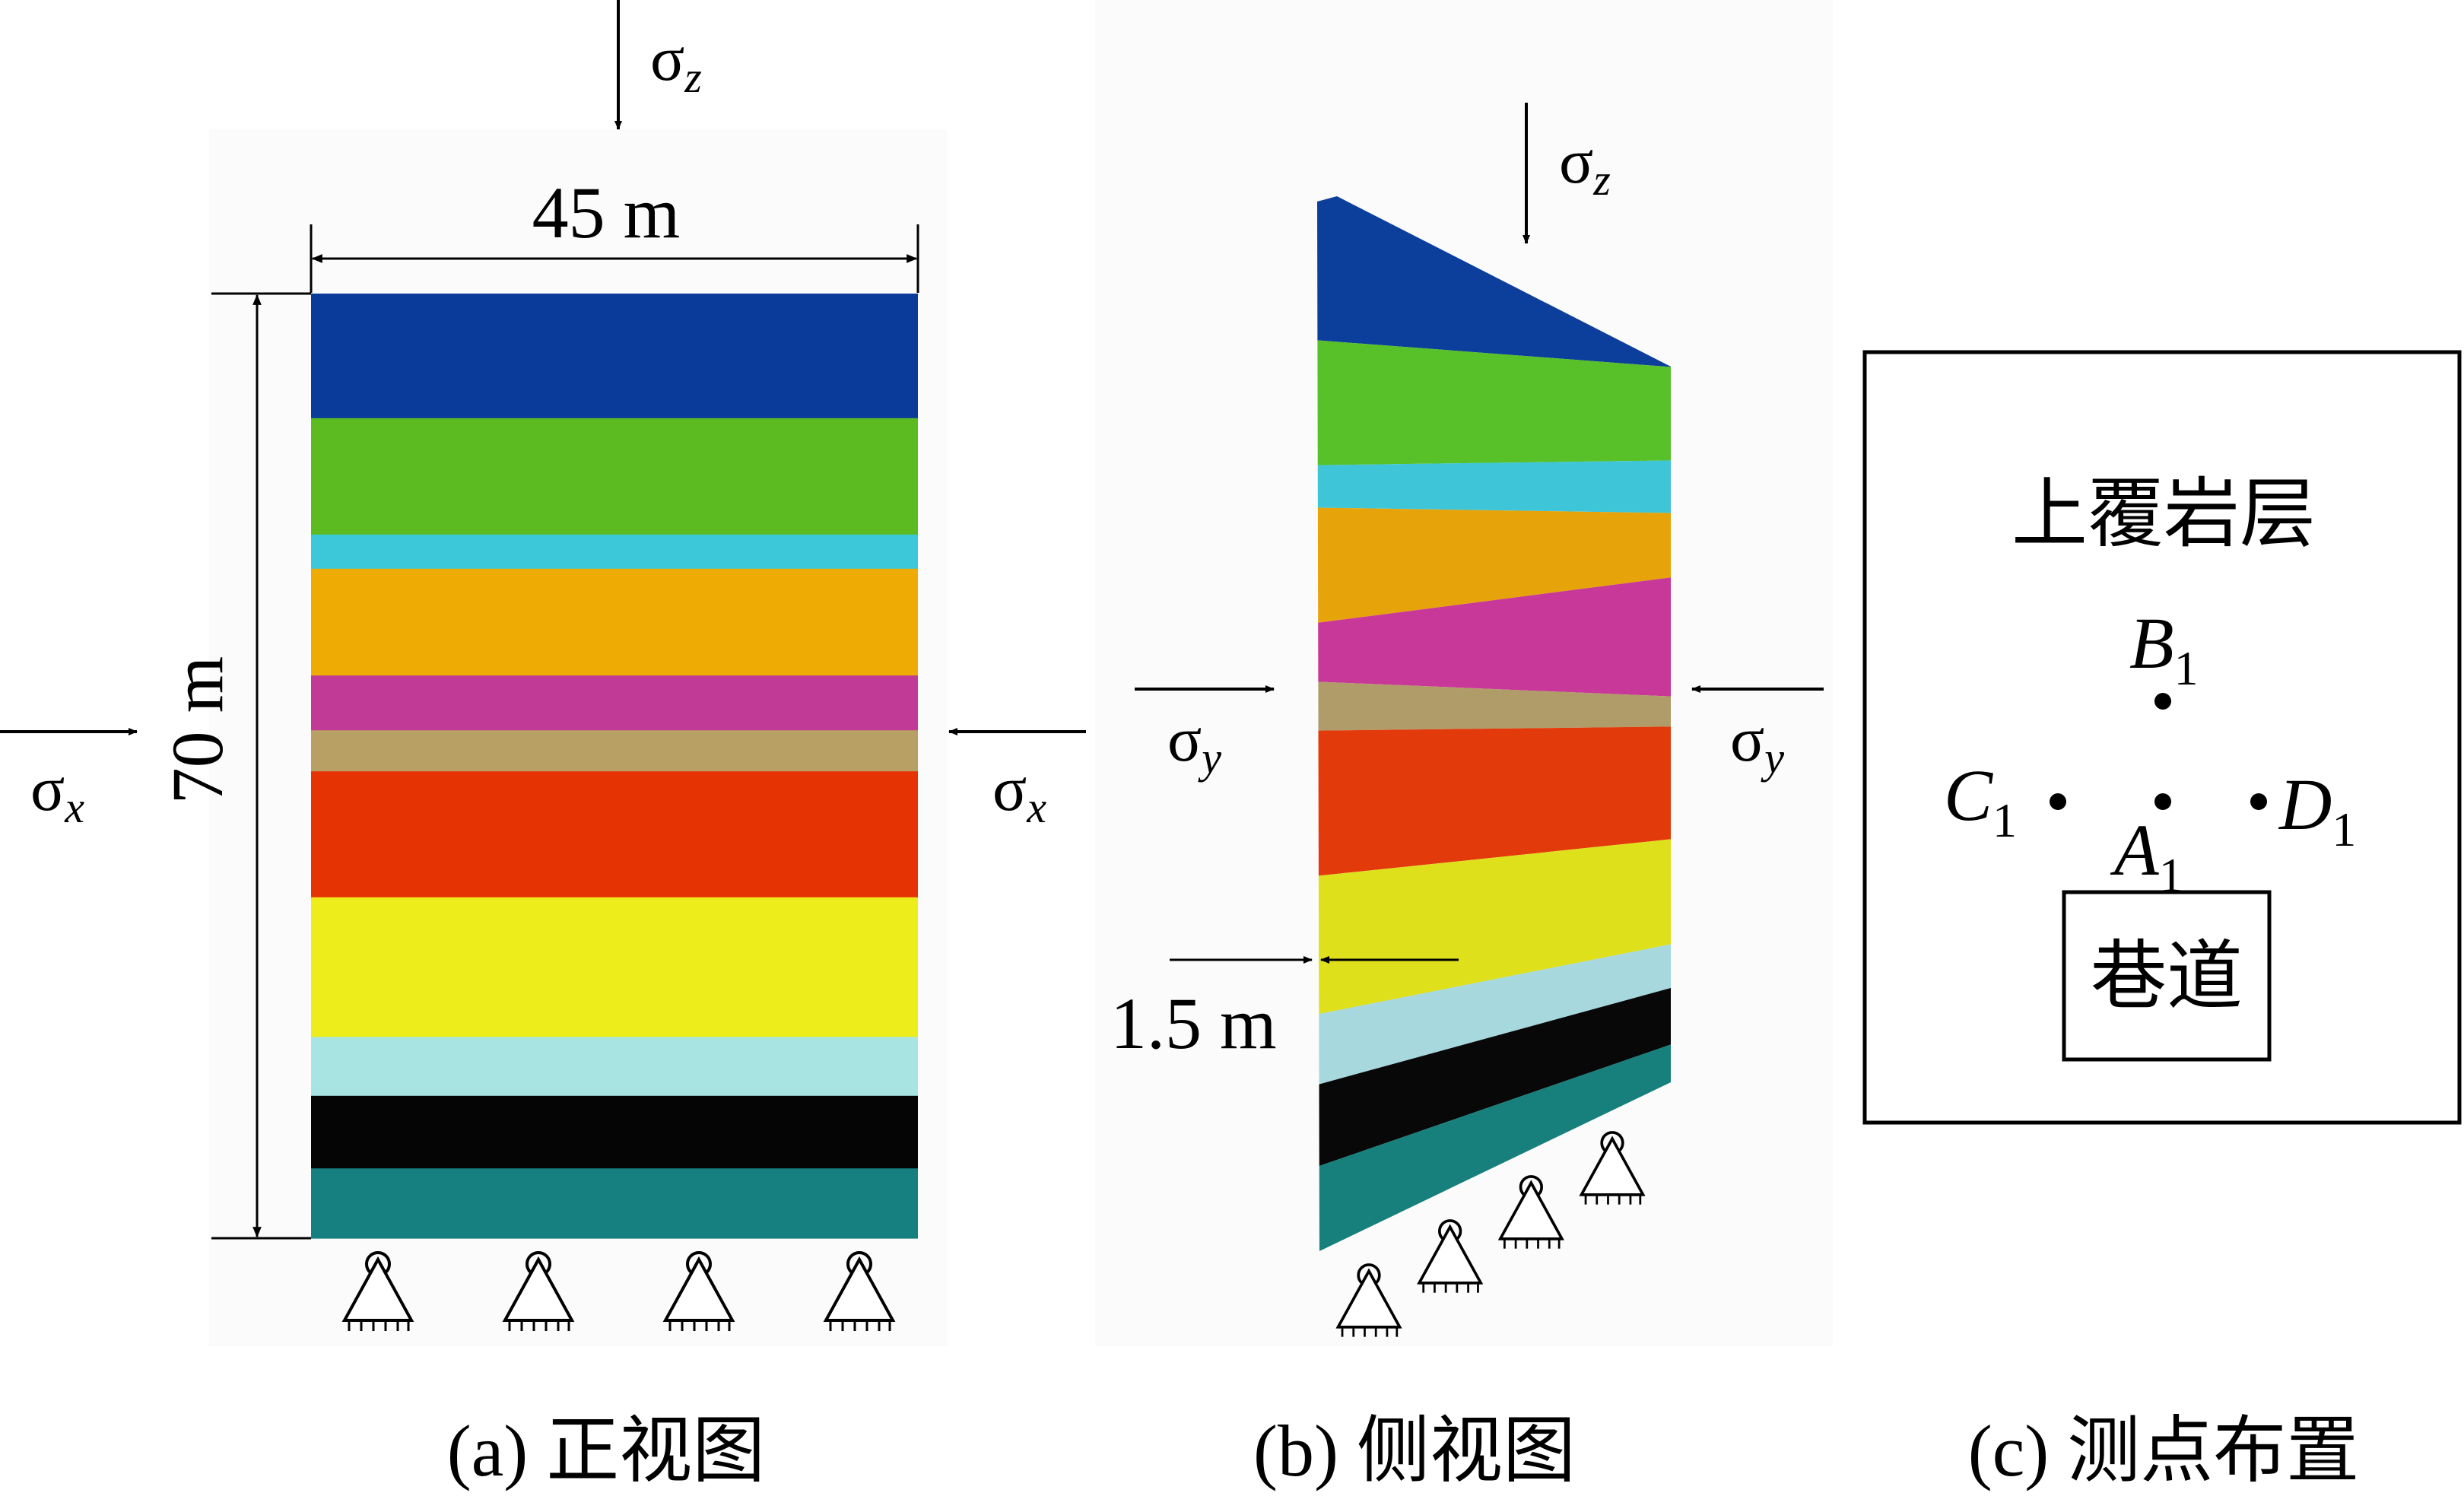  I want to click on front-load-sigma-x-left-label: σx, so click(57, 793).